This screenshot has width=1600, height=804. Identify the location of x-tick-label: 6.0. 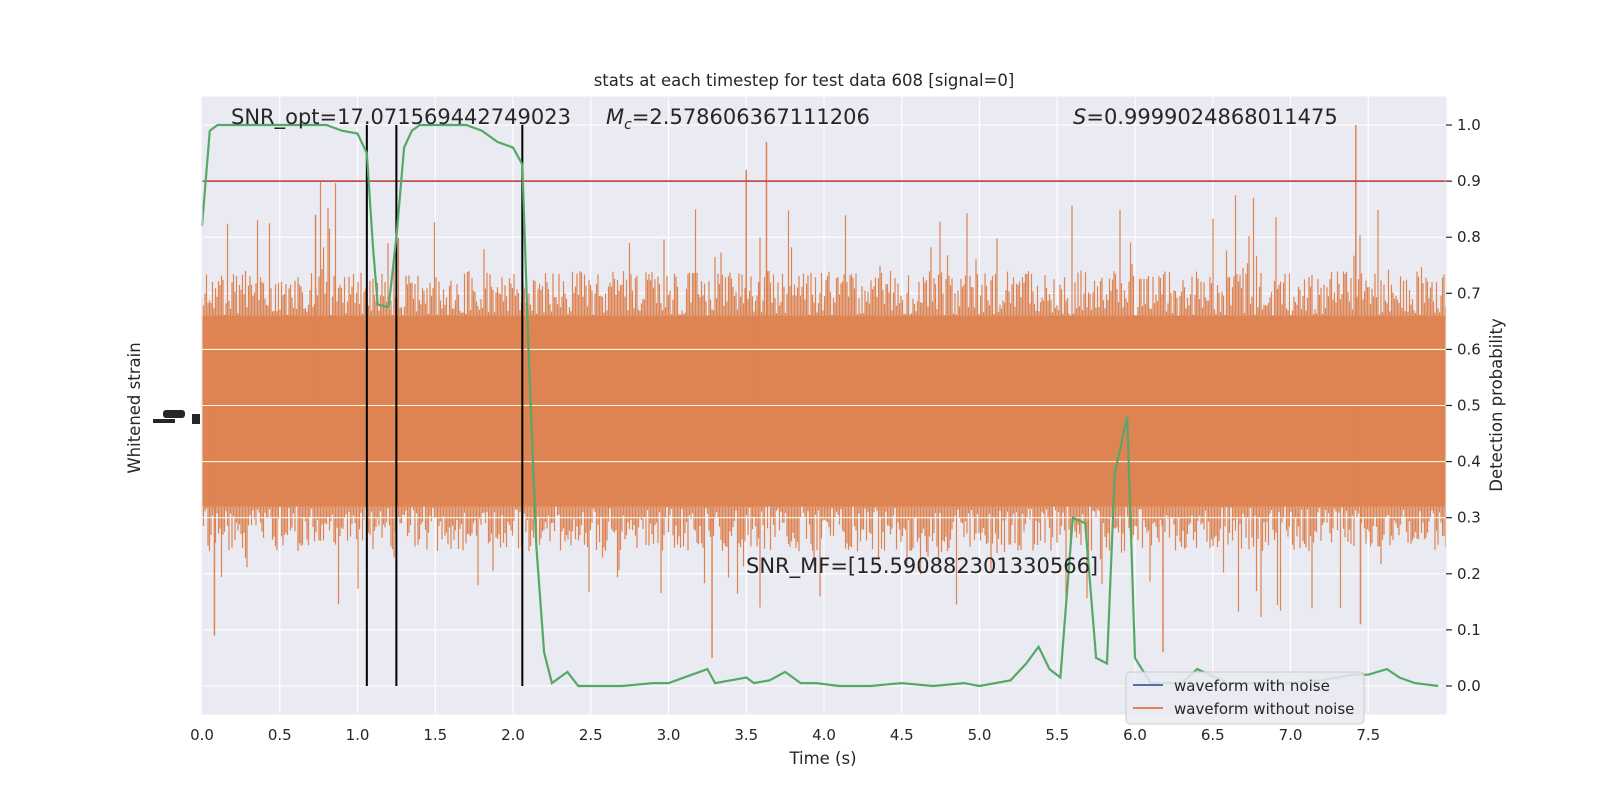
(1135, 735).